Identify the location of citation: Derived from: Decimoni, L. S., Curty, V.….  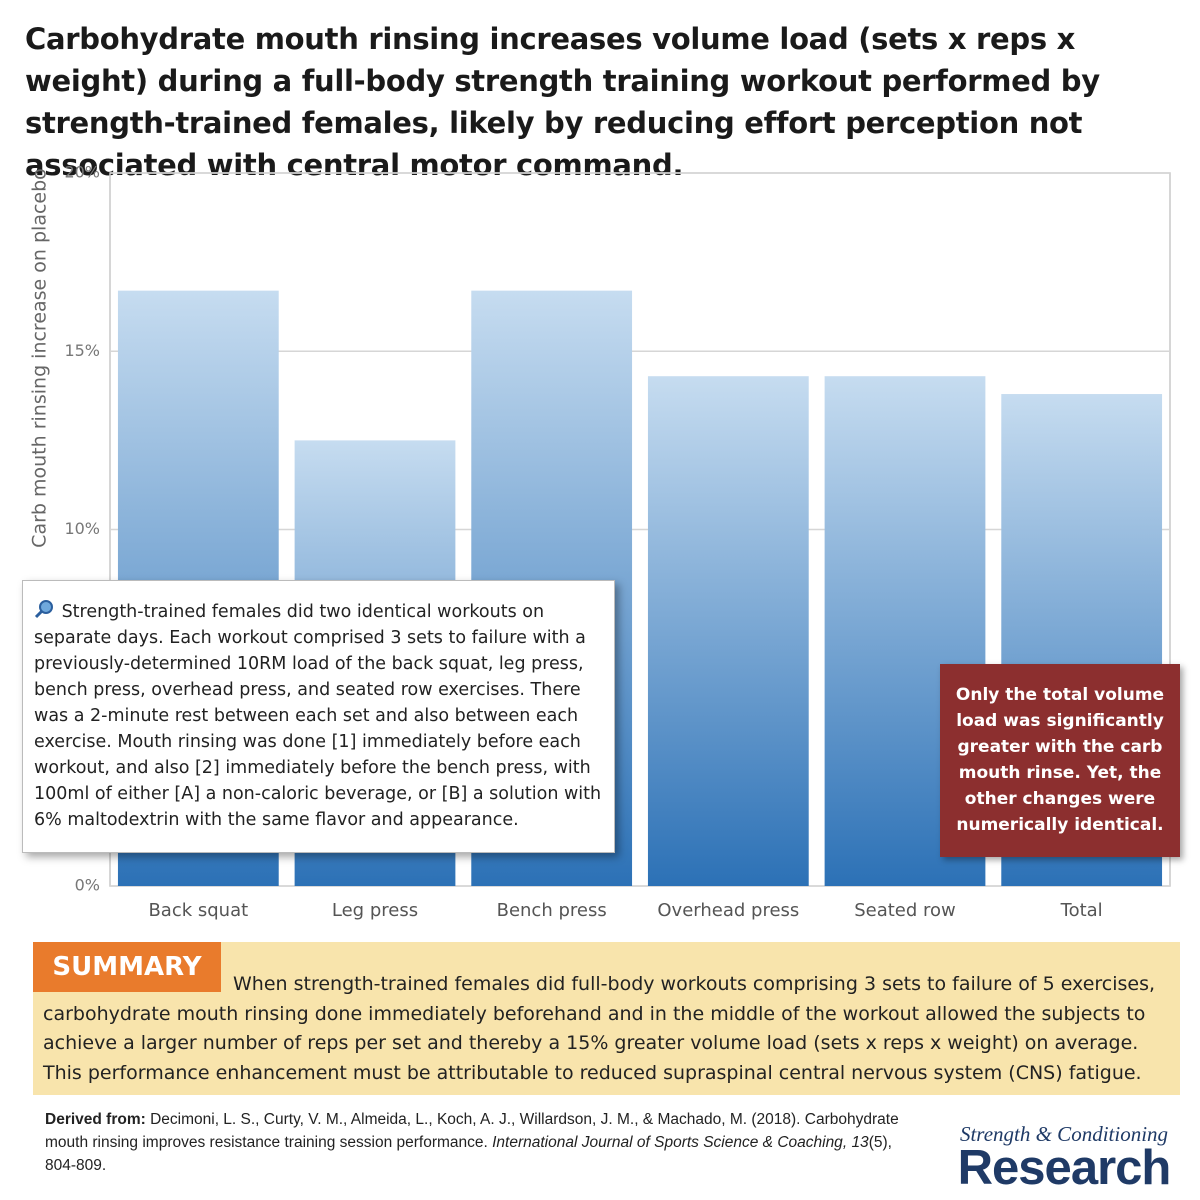
(485, 1142).